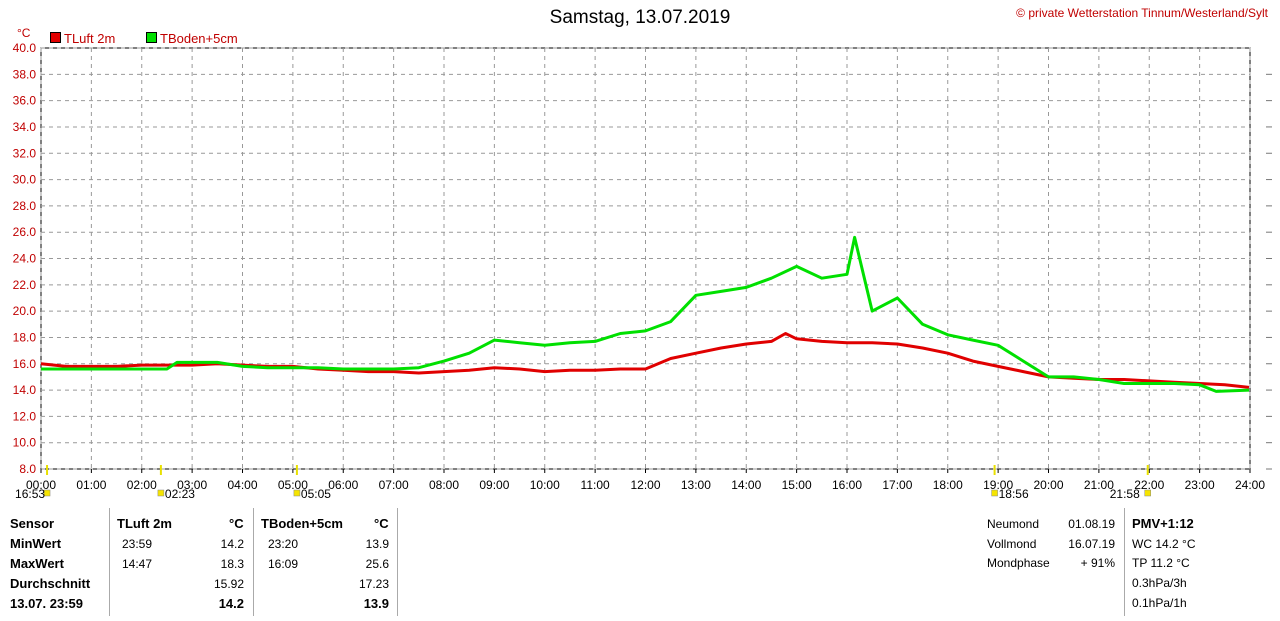 The image size is (1280, 621). Describe the element at coordinates (55, 37) in the screenshot. I see `legend-swatch-red` at that location.